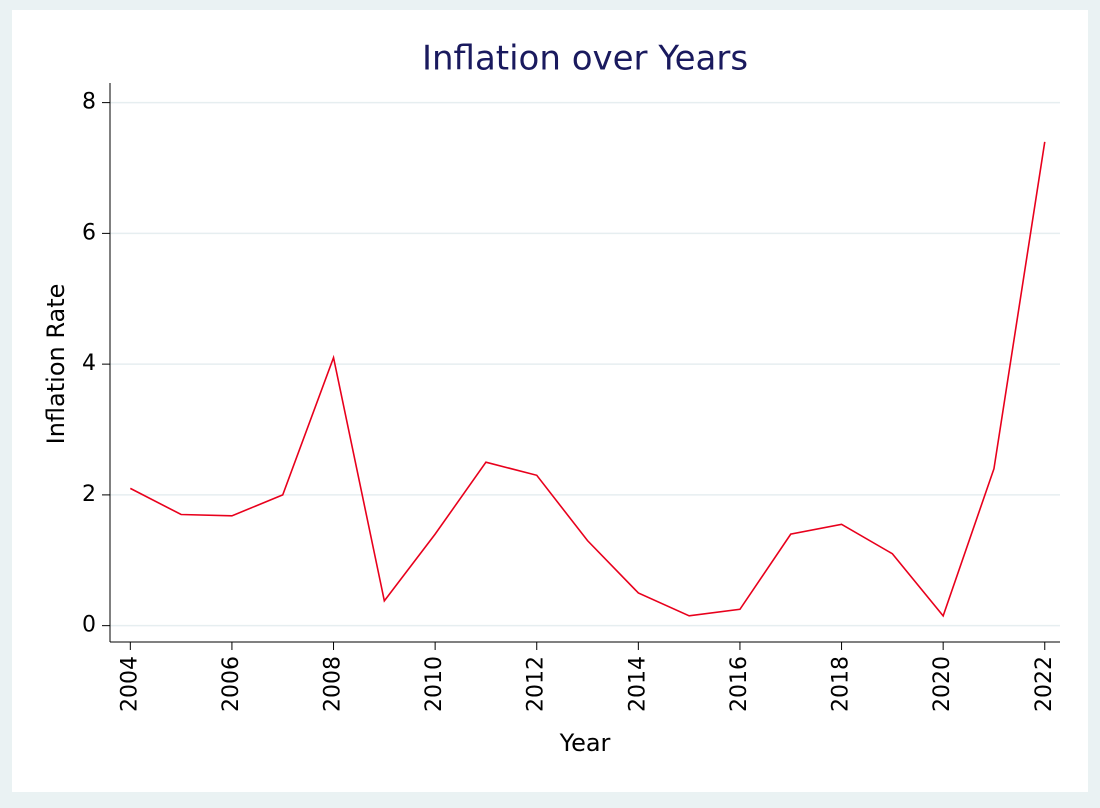 The height and width of the screenshot is (808, 1100). Describe the element at coordinates (434, 684) in the screenshot. I see `x-tick-label: 2010` at that location.